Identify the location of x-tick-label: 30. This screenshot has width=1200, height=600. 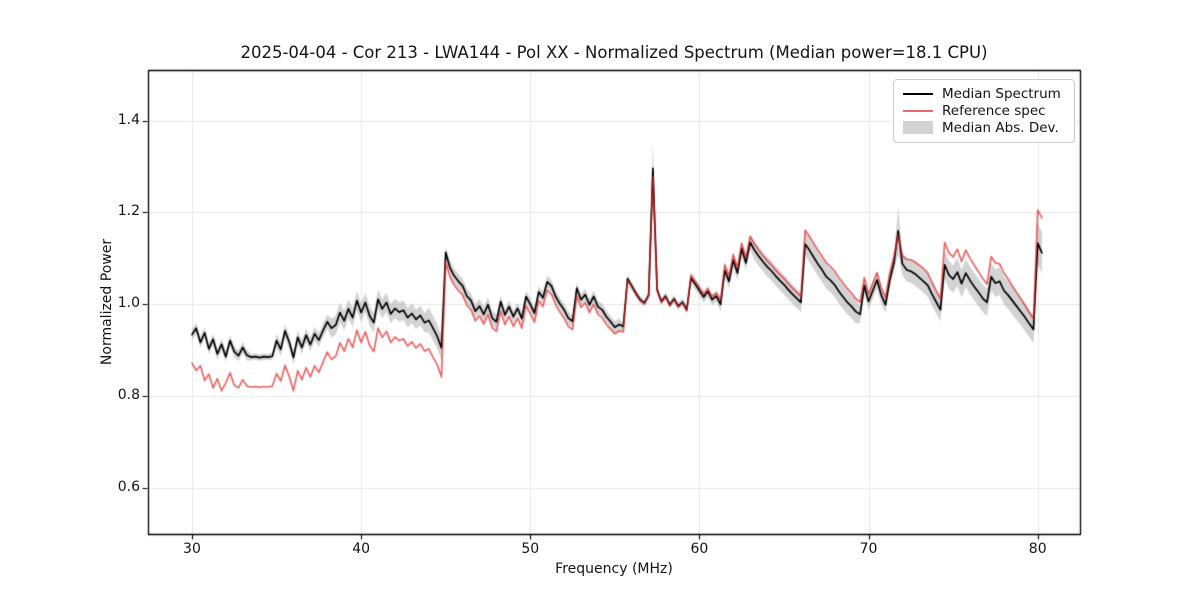
(192, 549).